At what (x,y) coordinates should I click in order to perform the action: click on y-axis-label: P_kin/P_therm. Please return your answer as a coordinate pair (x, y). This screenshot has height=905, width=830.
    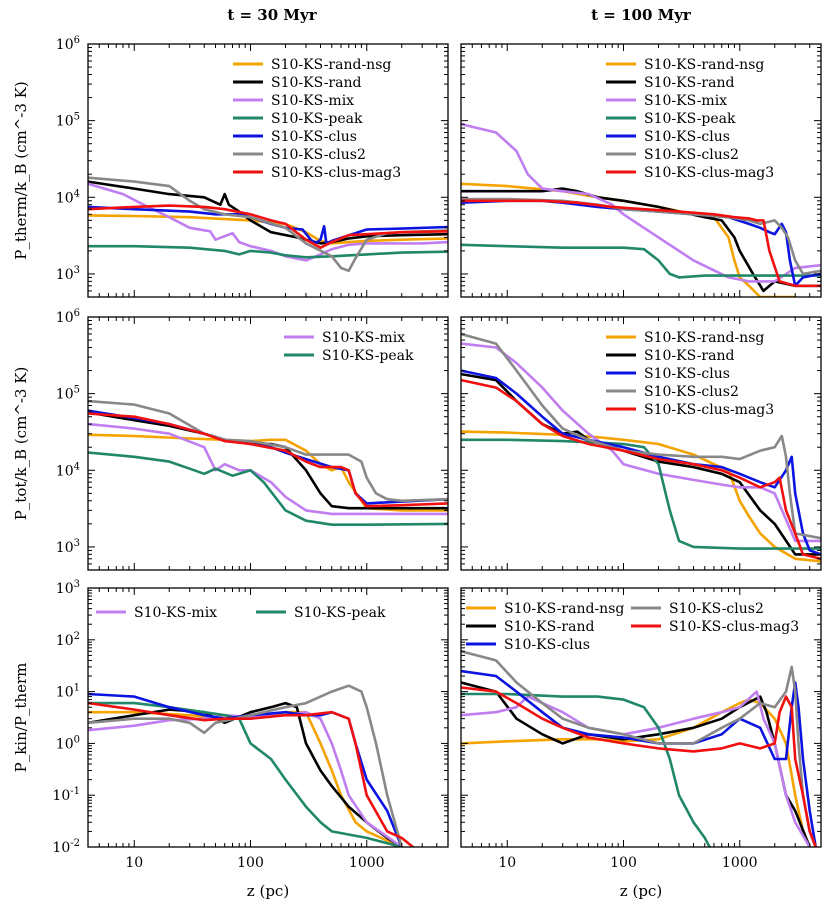
    Looking at the image, I should click on (21, 718).